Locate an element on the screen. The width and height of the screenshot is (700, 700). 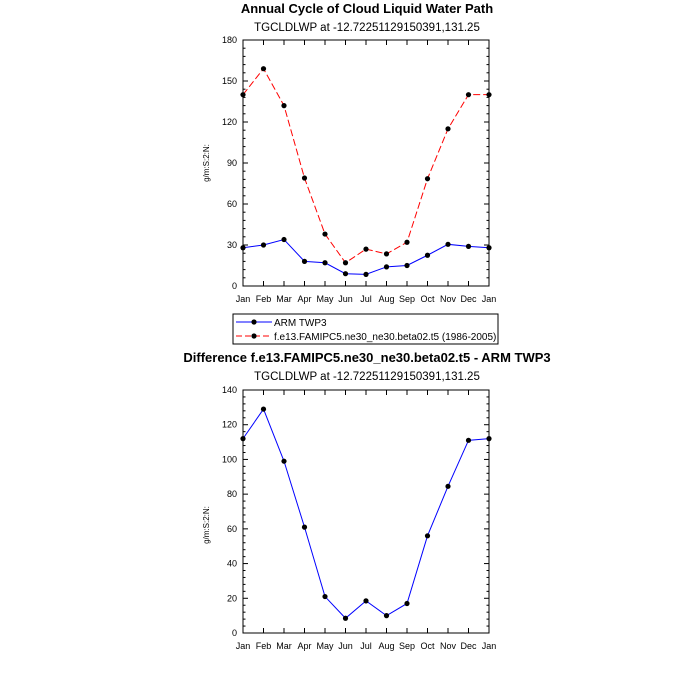
y-tick-label: 150 is located at coordinates (229, 81).